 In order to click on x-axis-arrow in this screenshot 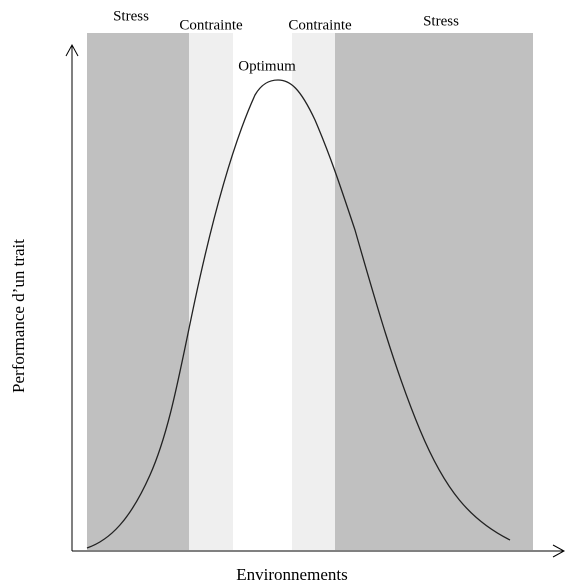, I will do `click(559, 551)`.